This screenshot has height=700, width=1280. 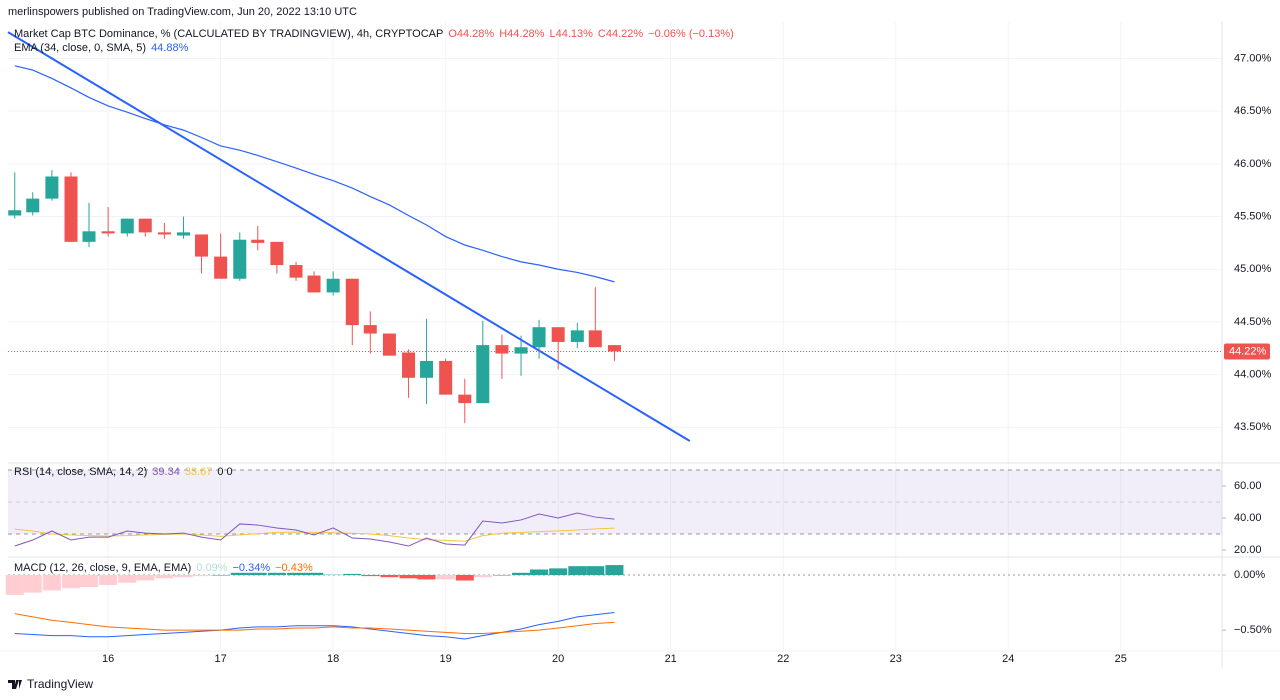 I want to click on x-tick-label: 20, so click(x=558, y=659).